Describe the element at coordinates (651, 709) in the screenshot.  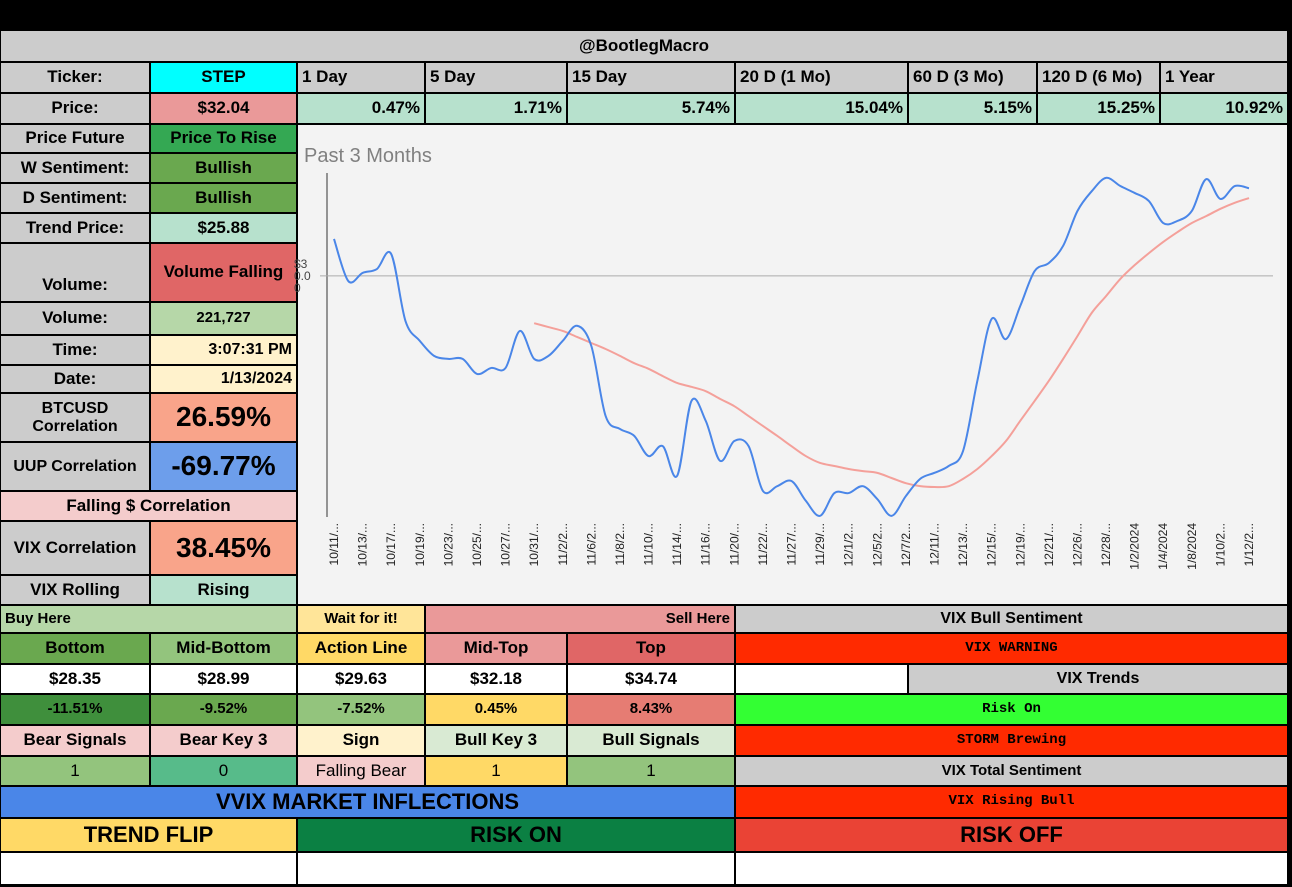
I see `level-change: 8.43%` at that location.